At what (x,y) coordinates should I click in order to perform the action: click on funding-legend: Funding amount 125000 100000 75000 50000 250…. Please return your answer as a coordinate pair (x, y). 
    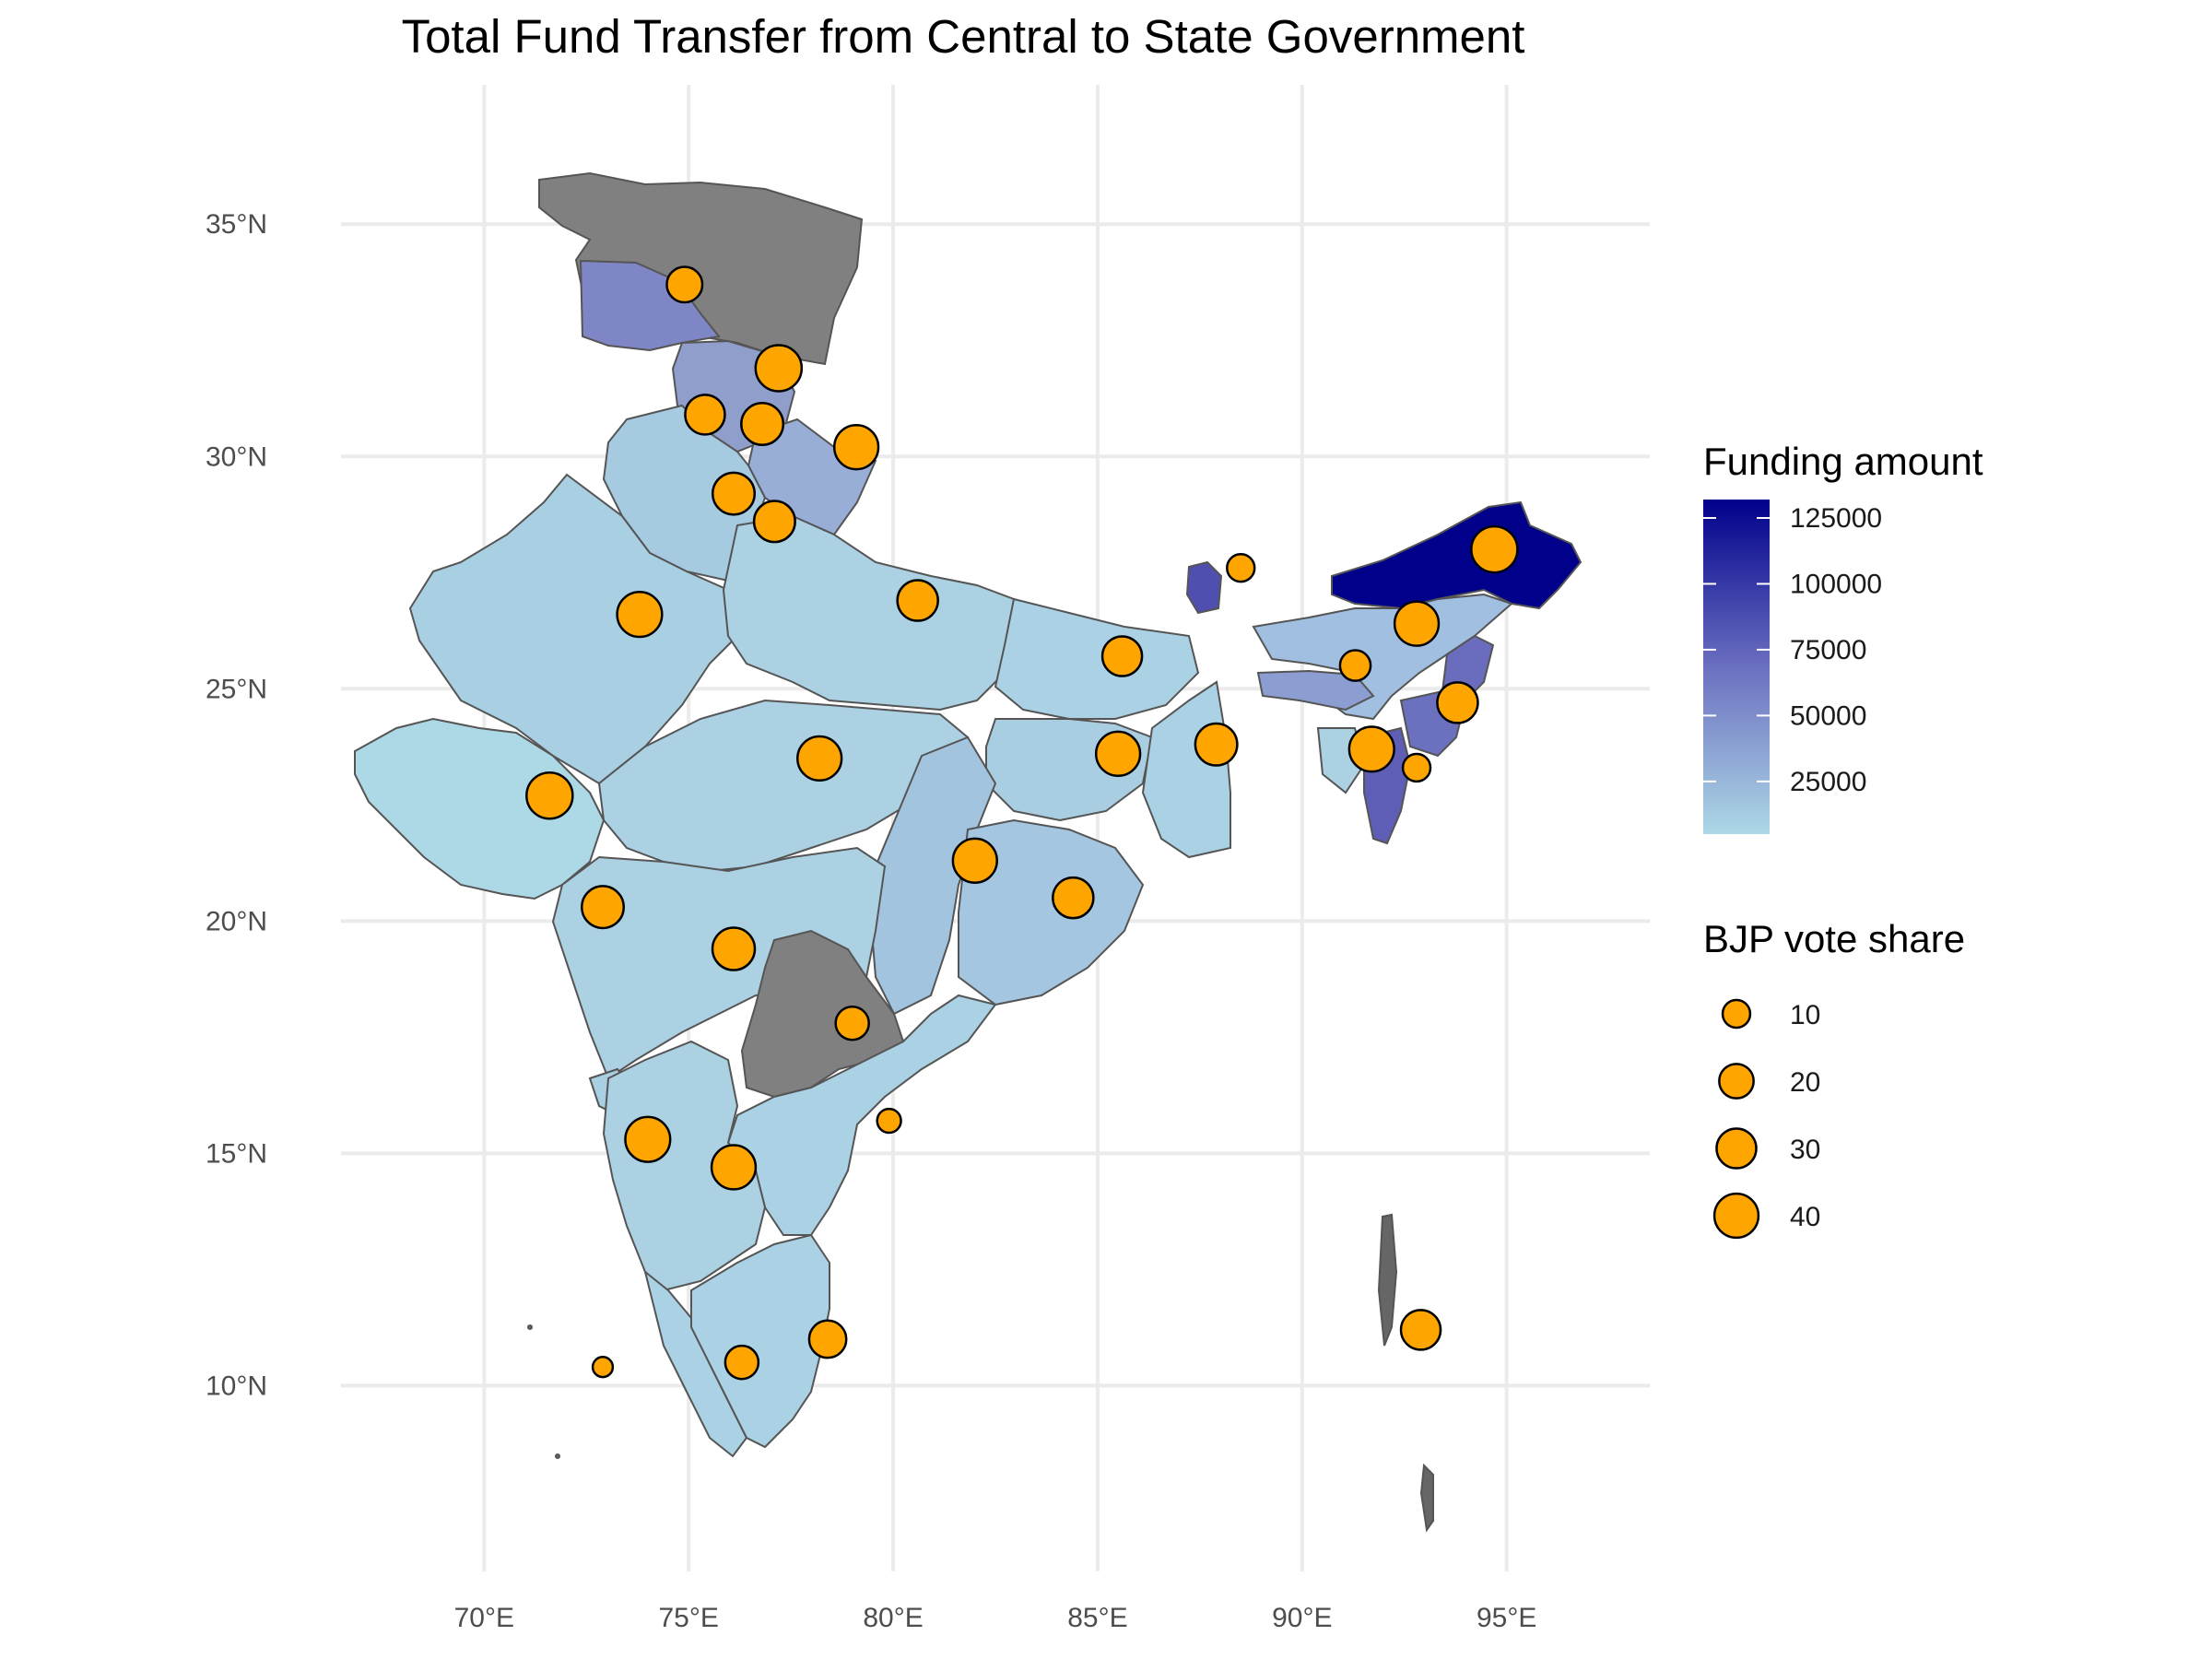
    Looking at the image, I should click on (1843, 637).